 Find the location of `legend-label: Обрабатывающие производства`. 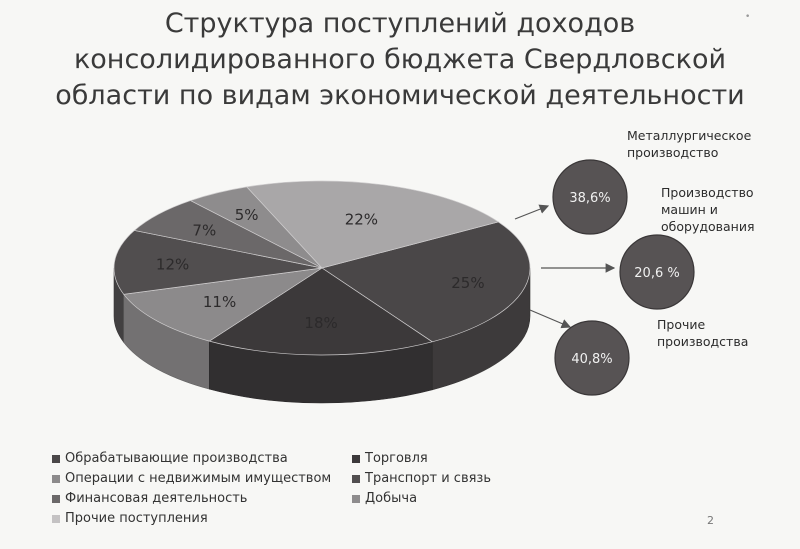

legend-label: Обрабатывающие производства is located at coordinates (176, 458).